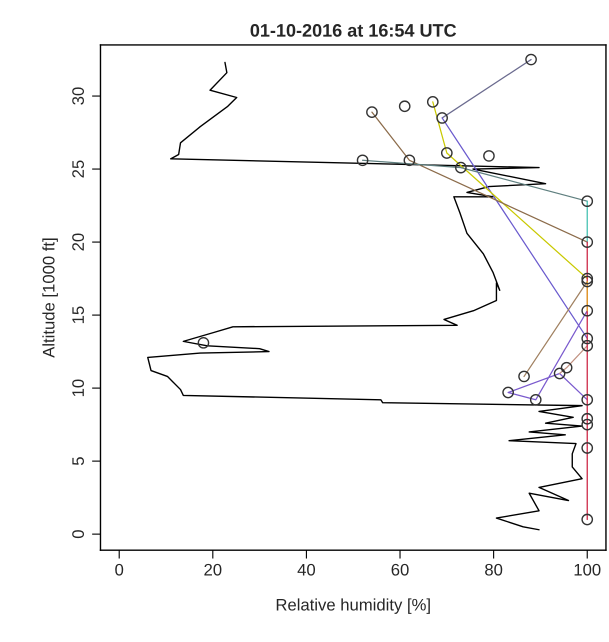 The image size is (609, 642). I want to click on y-tick-label: 0, so click(78, 534).